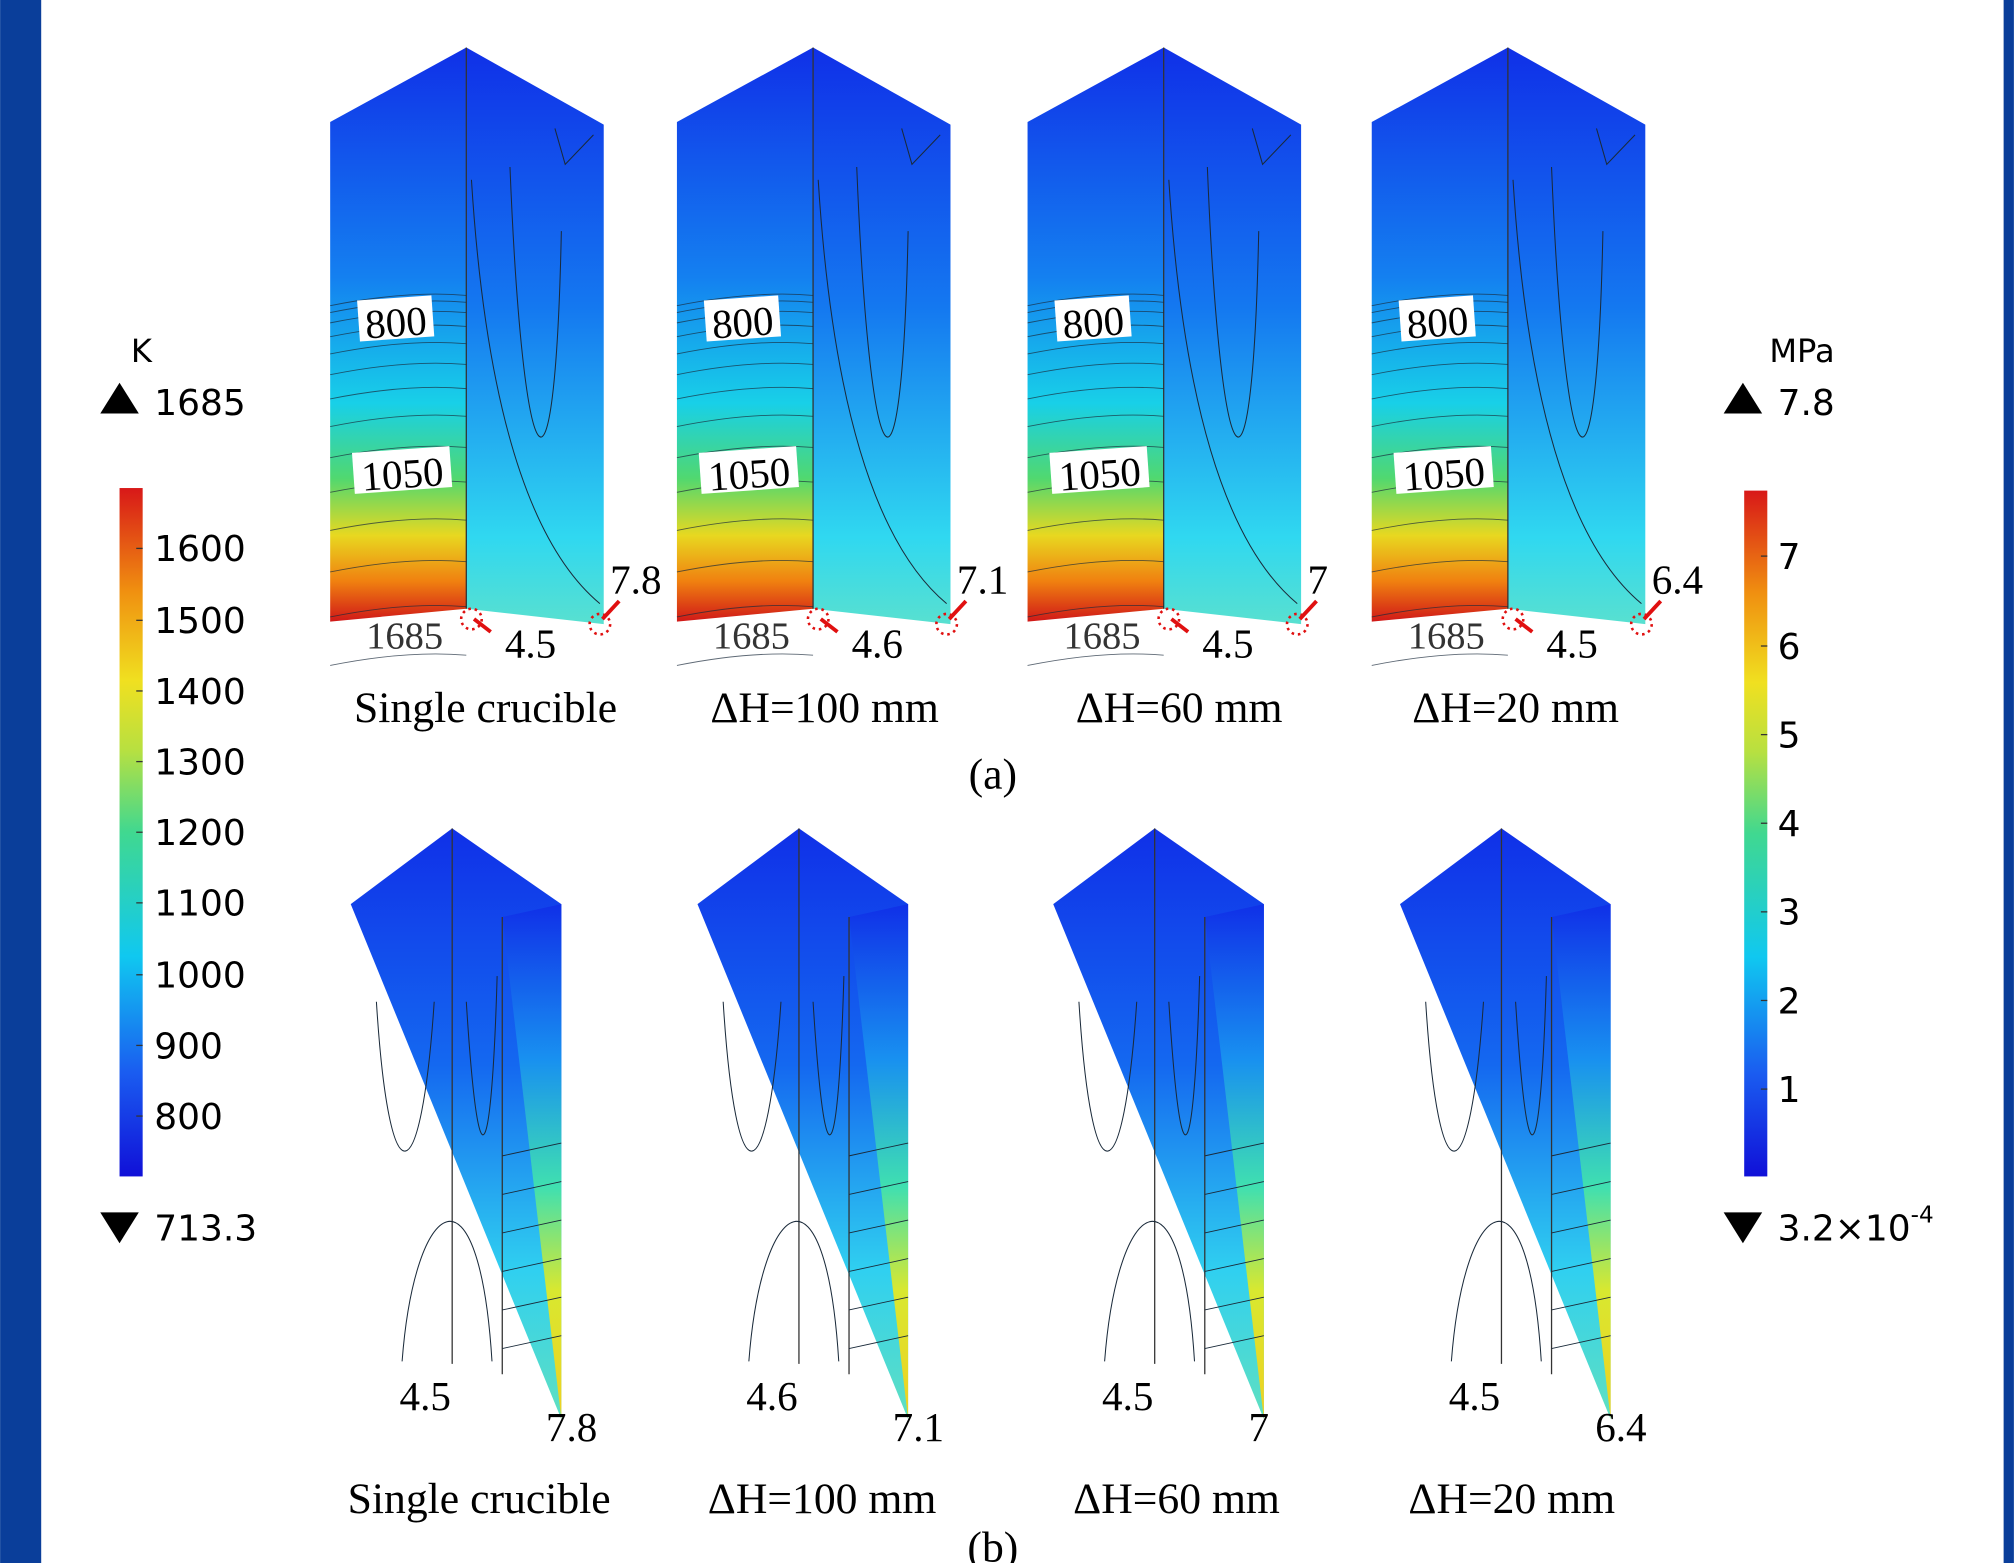  Describe the element at coordinates (1789, 824) in the screenshot. I see `stress-tick-label: 4` at that location.